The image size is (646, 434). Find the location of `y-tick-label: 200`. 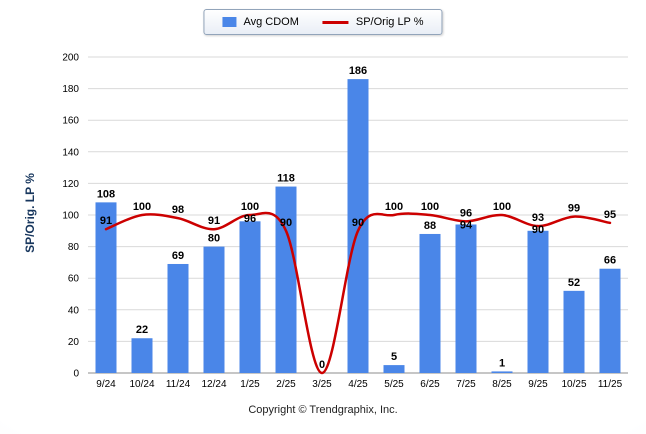

y-tick-label: 200 is located at coordinates (70, 58).